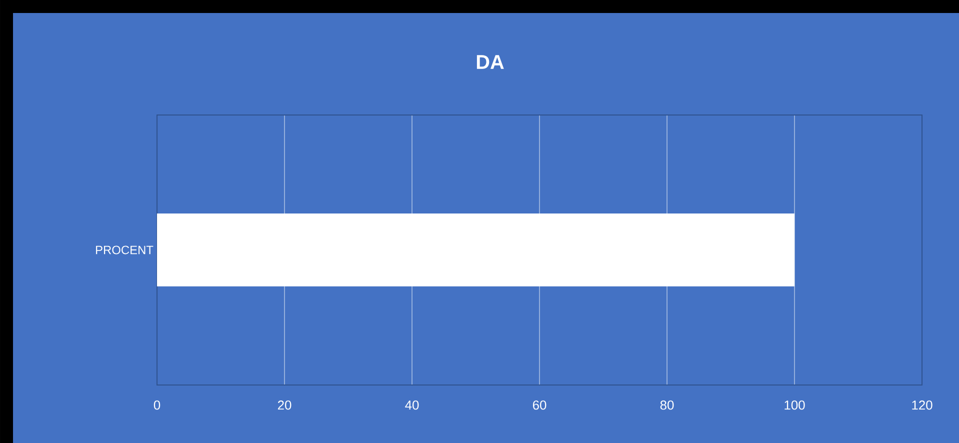 The image size is (959, 443). I want to click on x-tick-label: 120, so click(922, 405).